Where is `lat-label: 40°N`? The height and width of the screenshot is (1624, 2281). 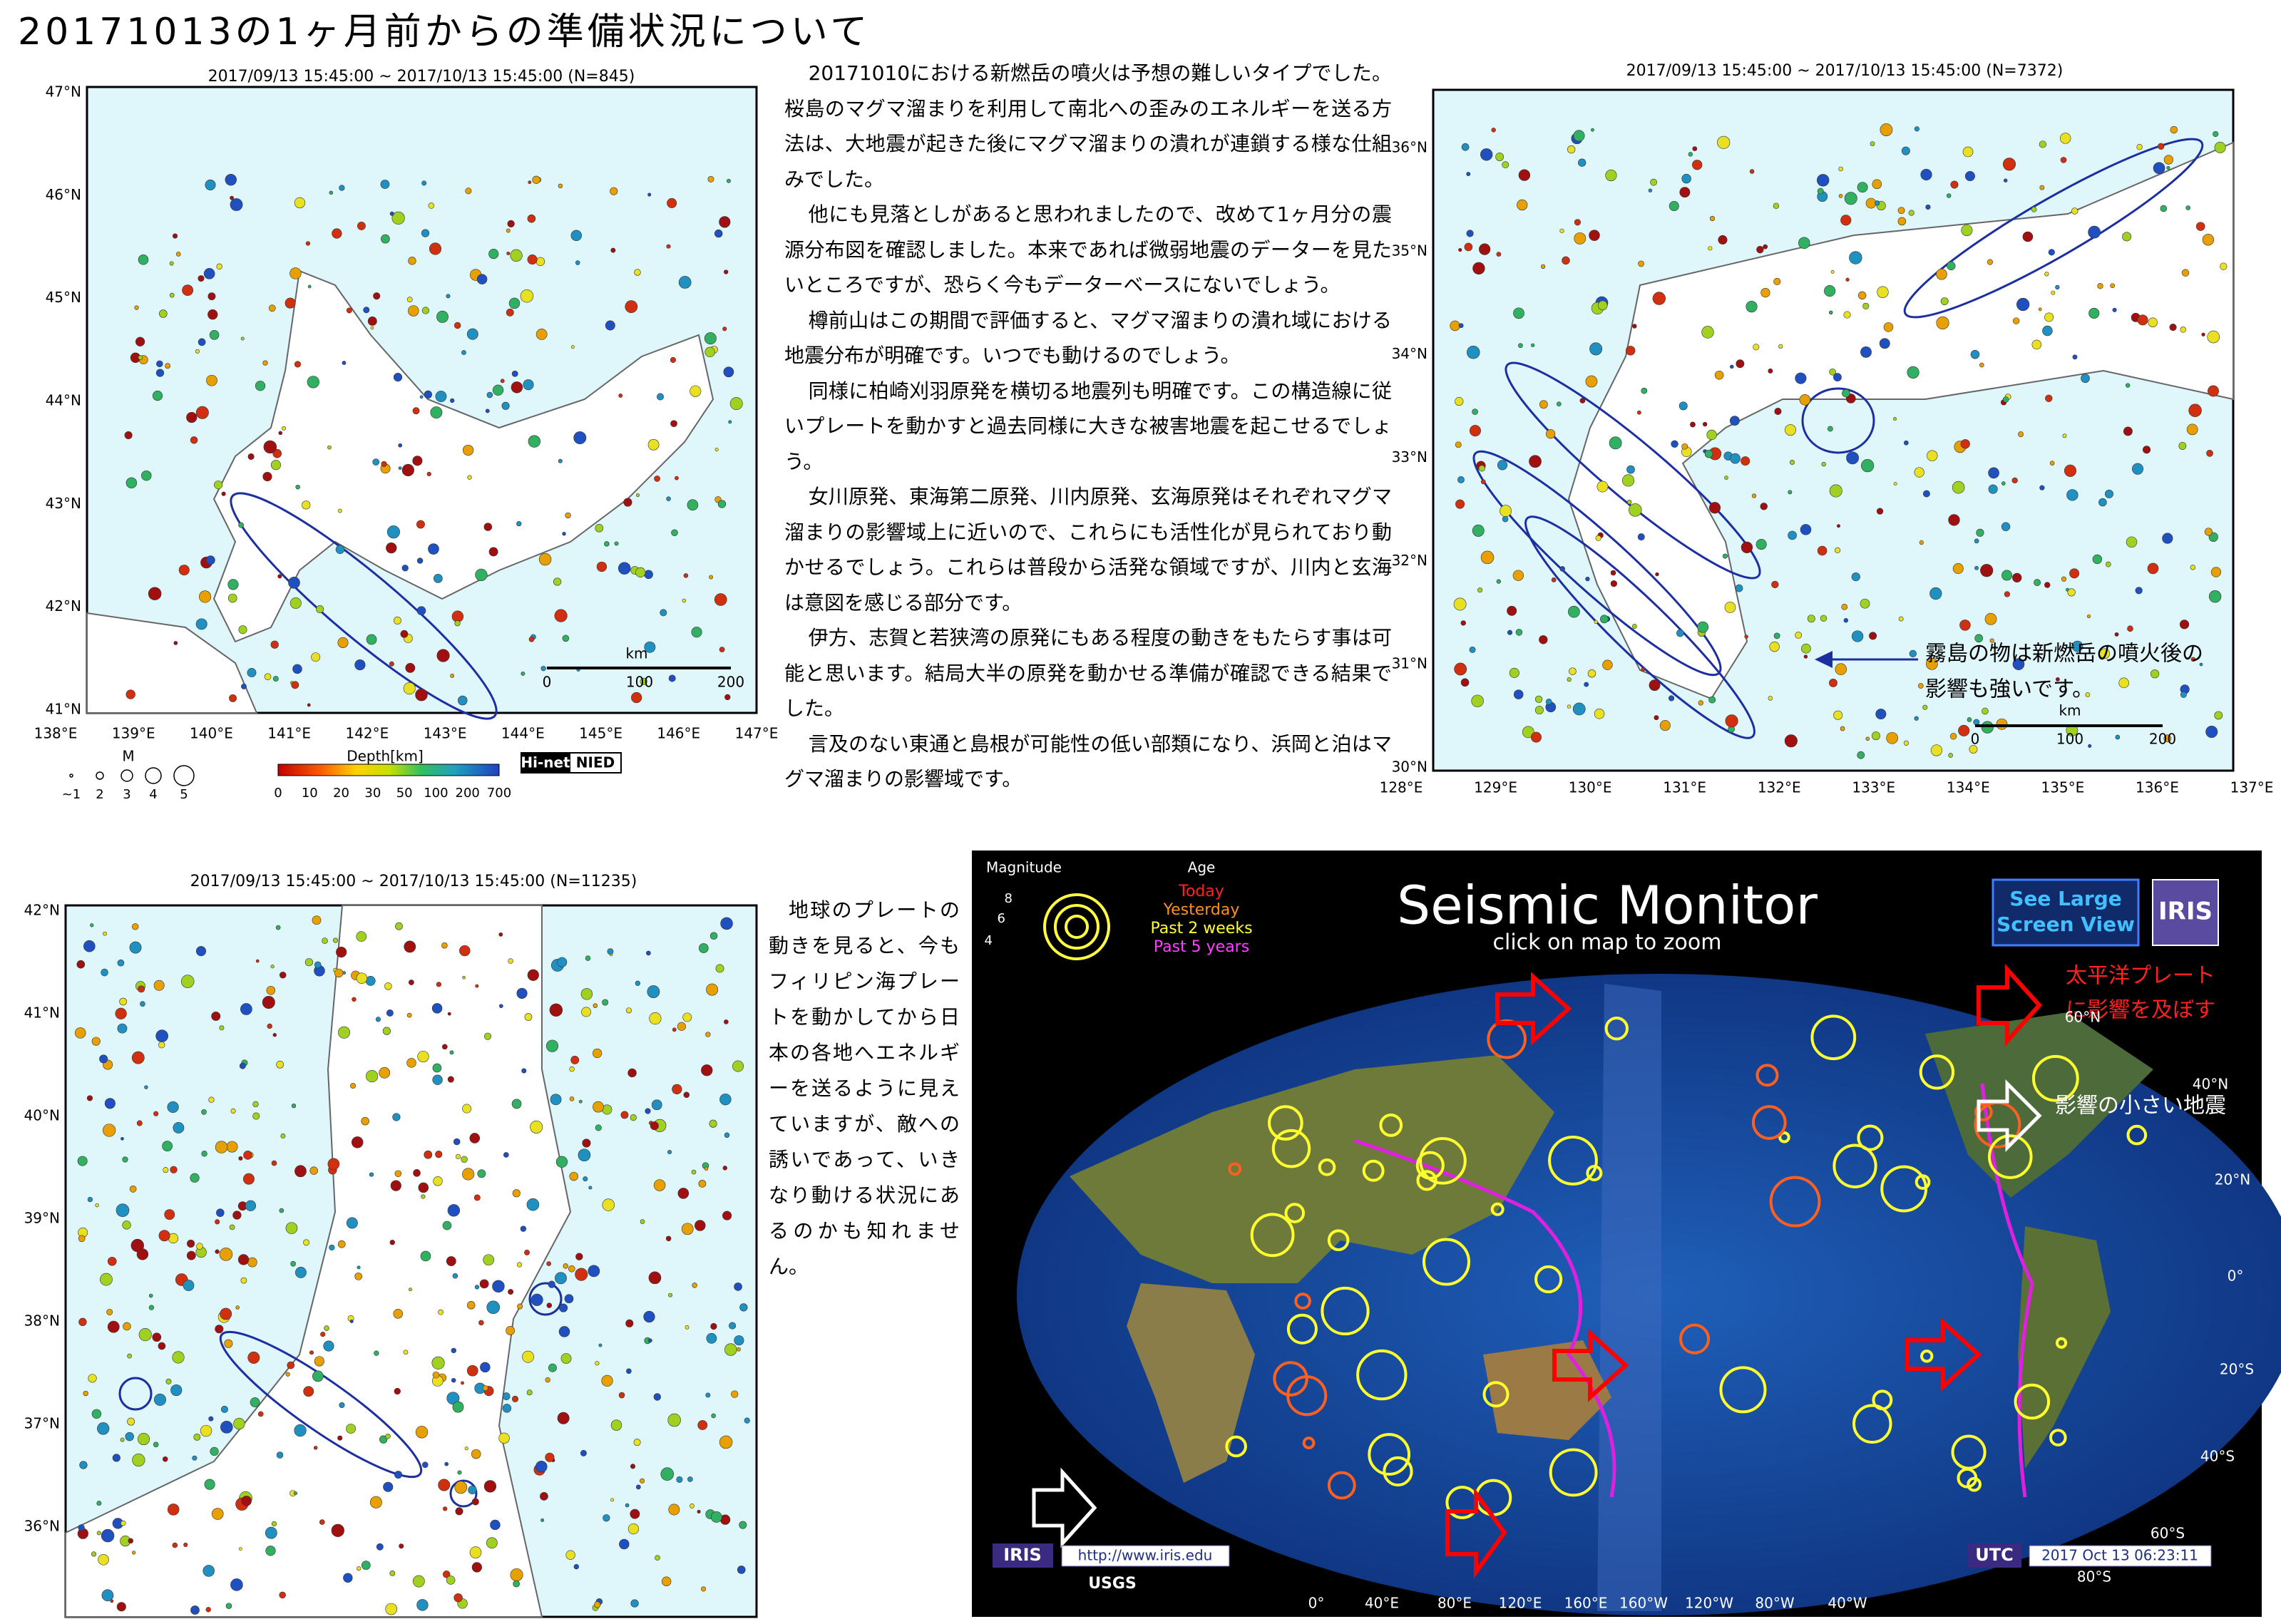
lat-label: 40°N is located at coordinates (2210, 1084).